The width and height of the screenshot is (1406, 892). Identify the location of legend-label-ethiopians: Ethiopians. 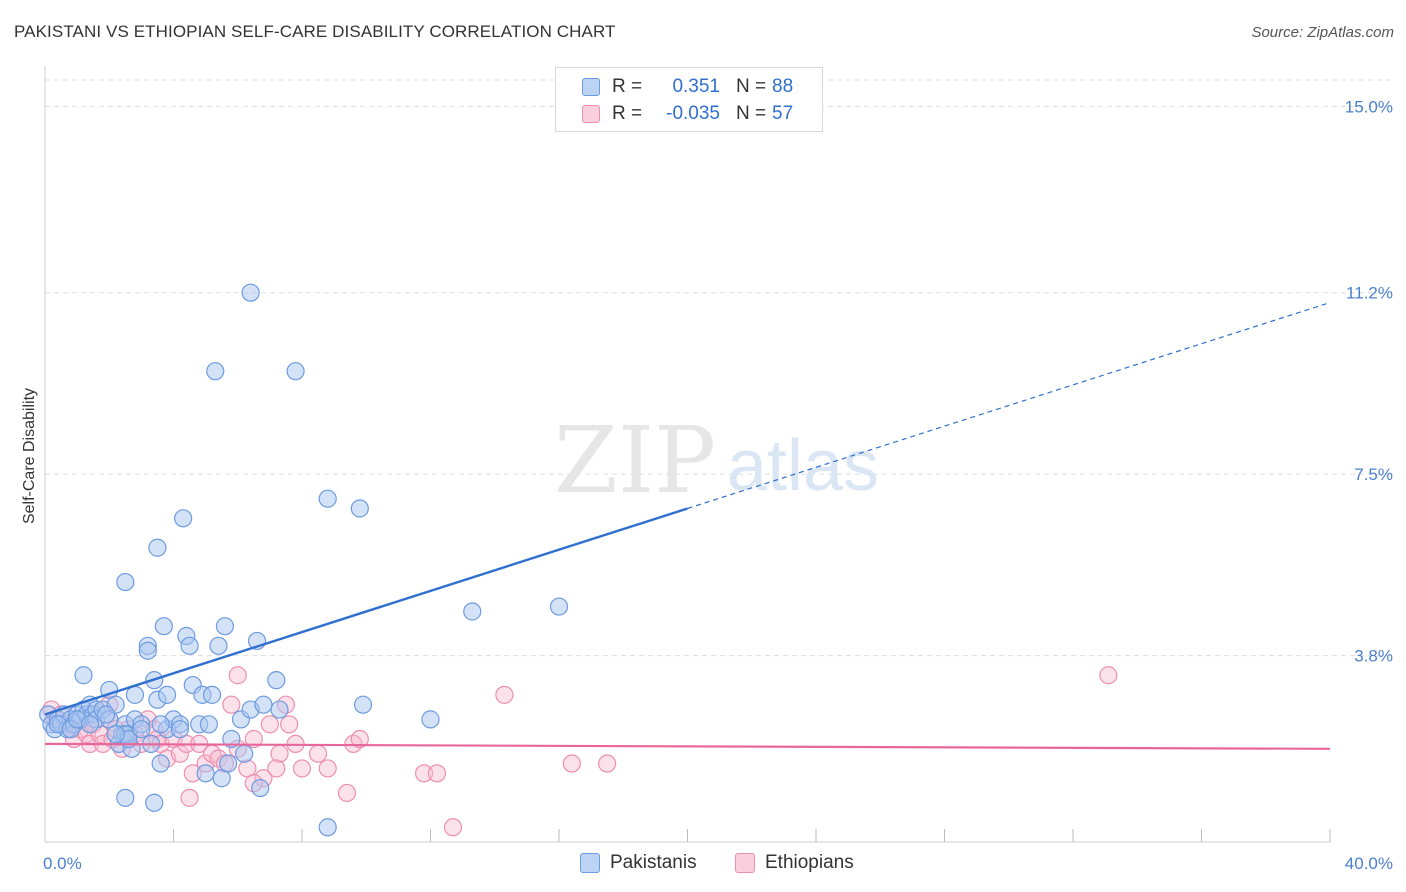
(809, 862).